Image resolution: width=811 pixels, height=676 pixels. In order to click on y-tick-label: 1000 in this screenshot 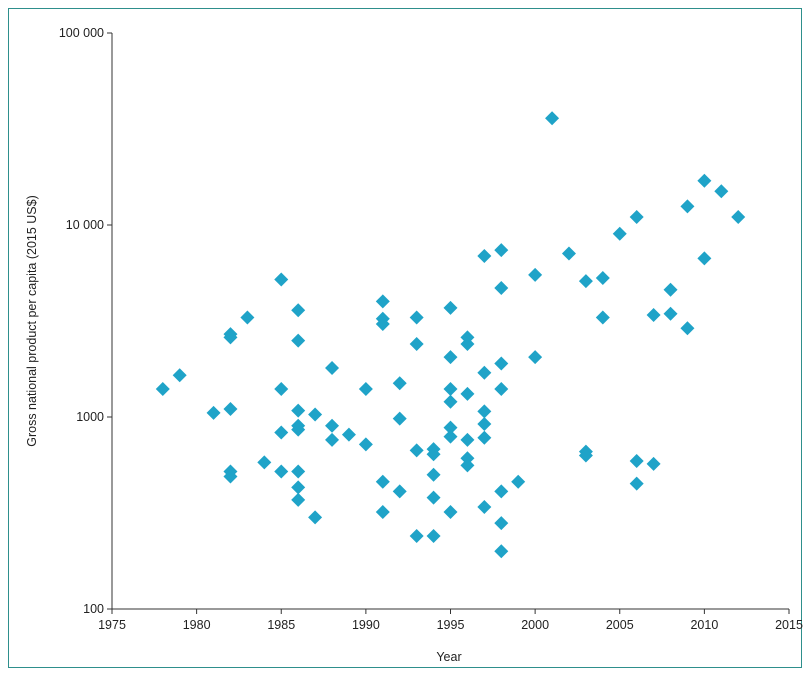, I will do `click(90, 417)`.